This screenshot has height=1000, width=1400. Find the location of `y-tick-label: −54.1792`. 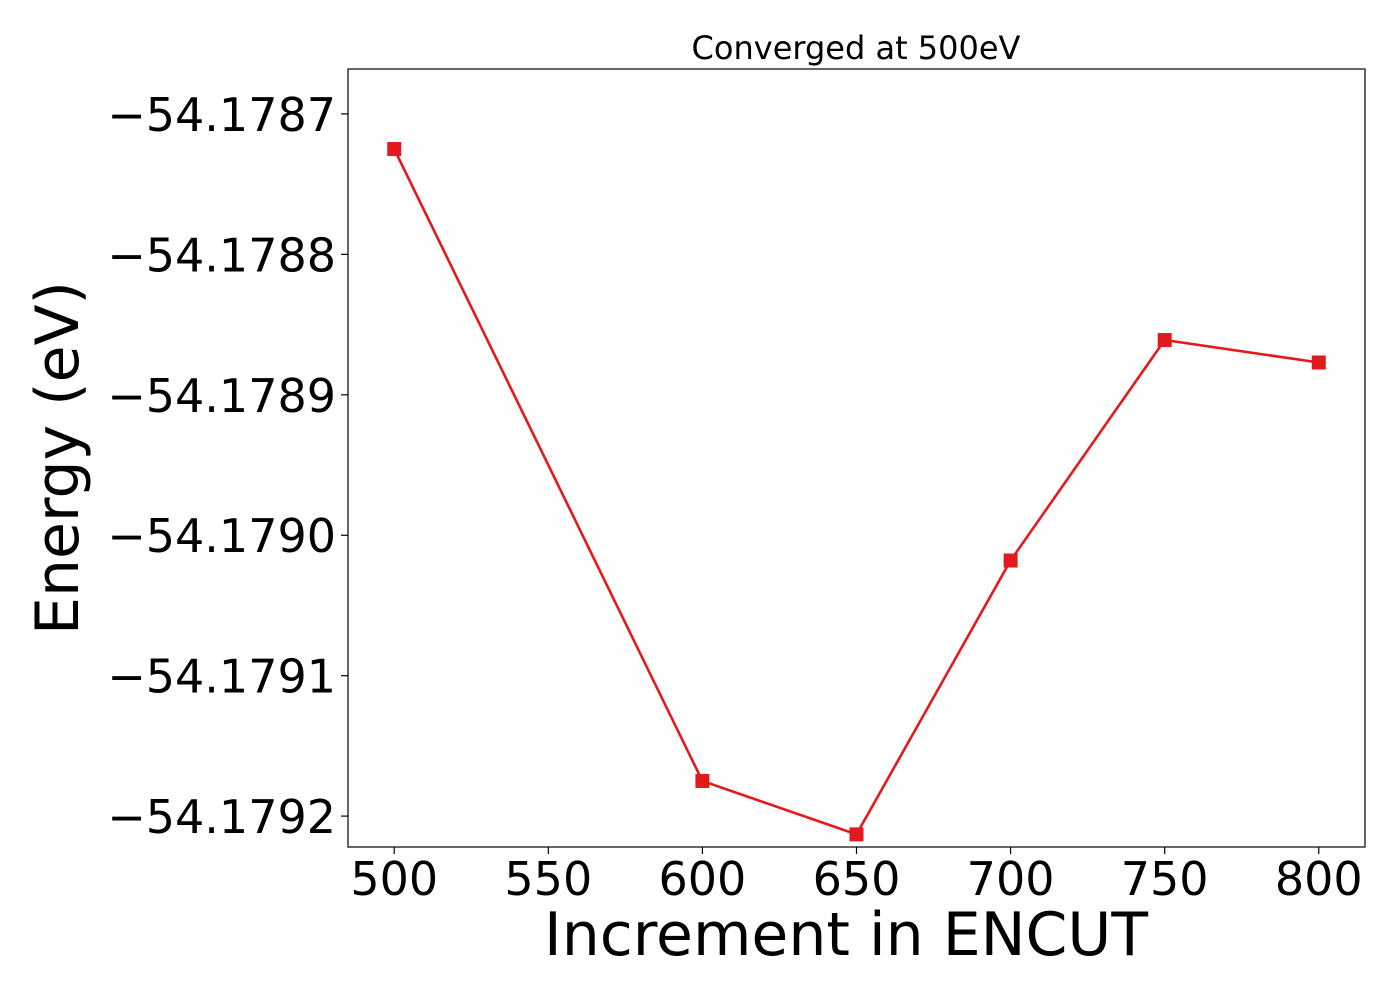

y-tick-label: −54.1792 is located at coordinates (221, 817).